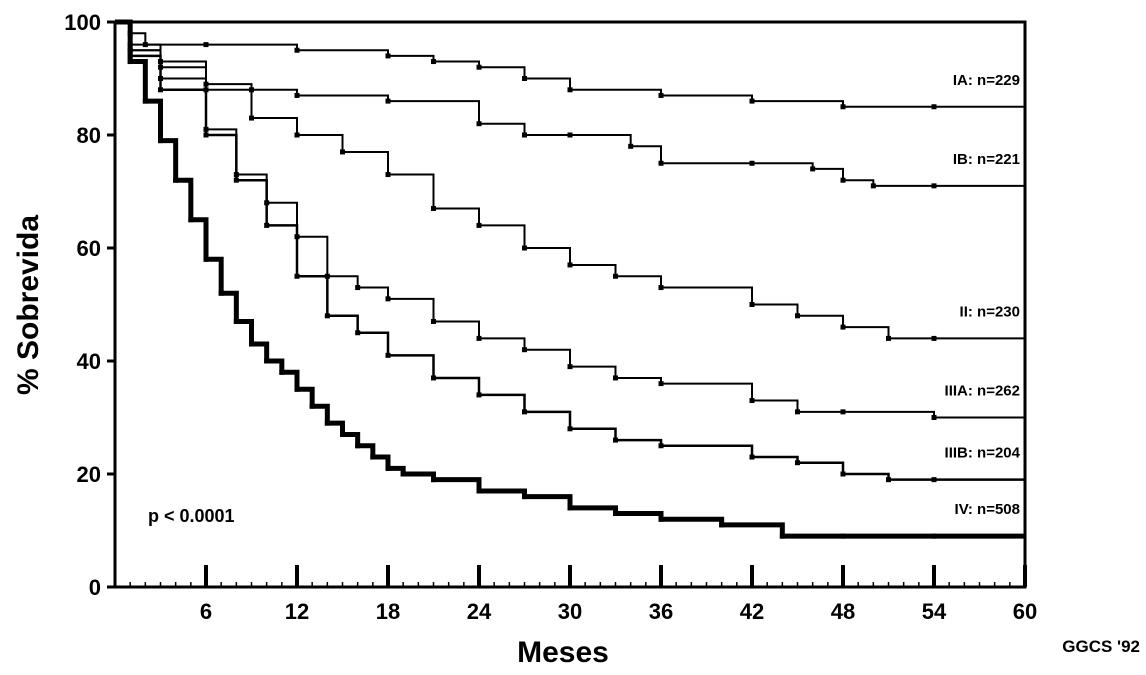 This screenshot has height=675, width=1146. What do you see at coordinates (191, 516) in the screenshot?
I see `p-value-annotation: p < 0.0001` at bounding box center [191, 516].